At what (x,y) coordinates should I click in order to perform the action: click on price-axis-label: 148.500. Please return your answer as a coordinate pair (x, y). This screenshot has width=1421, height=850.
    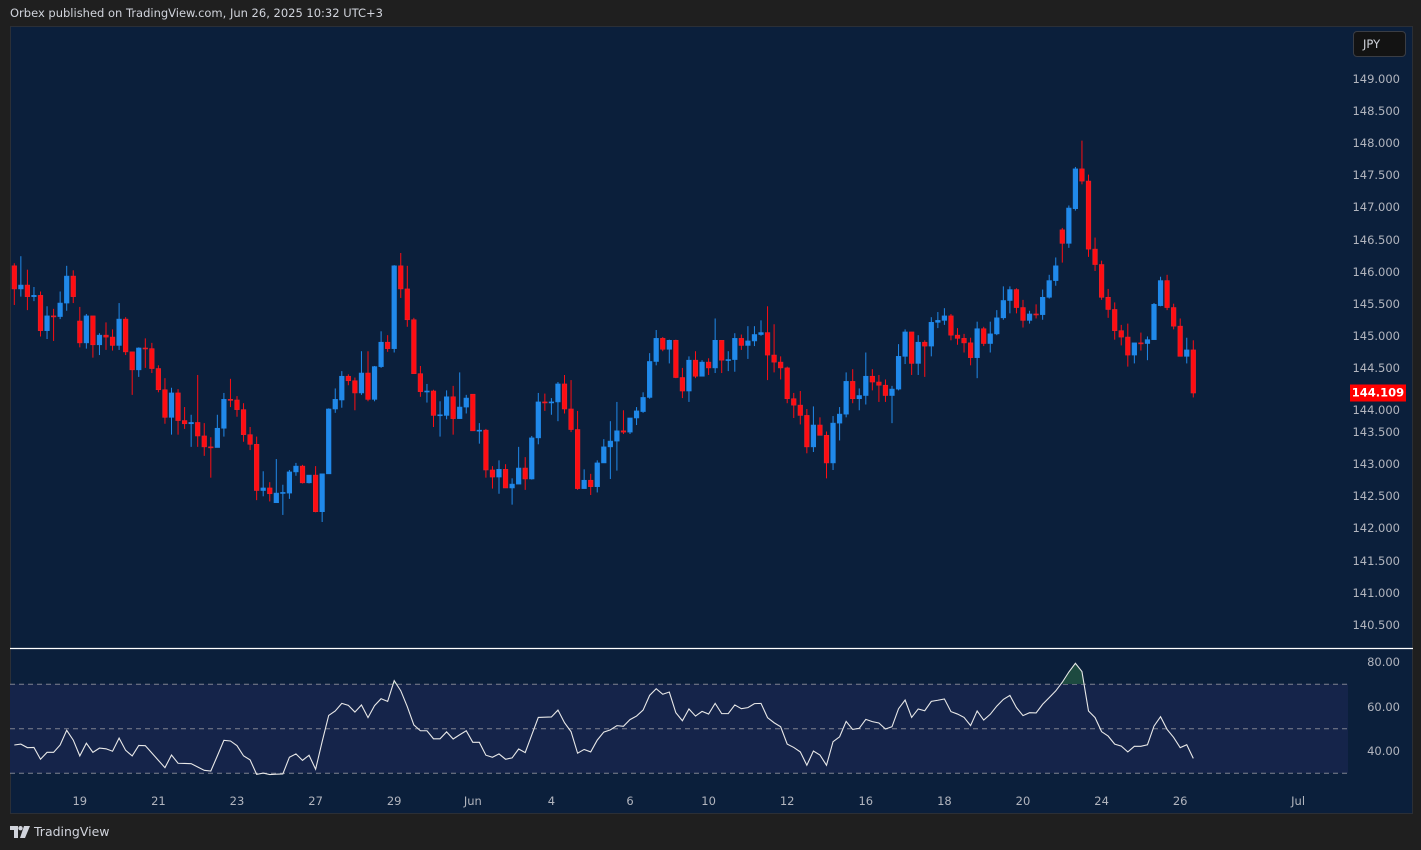
    Looking at the image, I should click on (1376, 111).